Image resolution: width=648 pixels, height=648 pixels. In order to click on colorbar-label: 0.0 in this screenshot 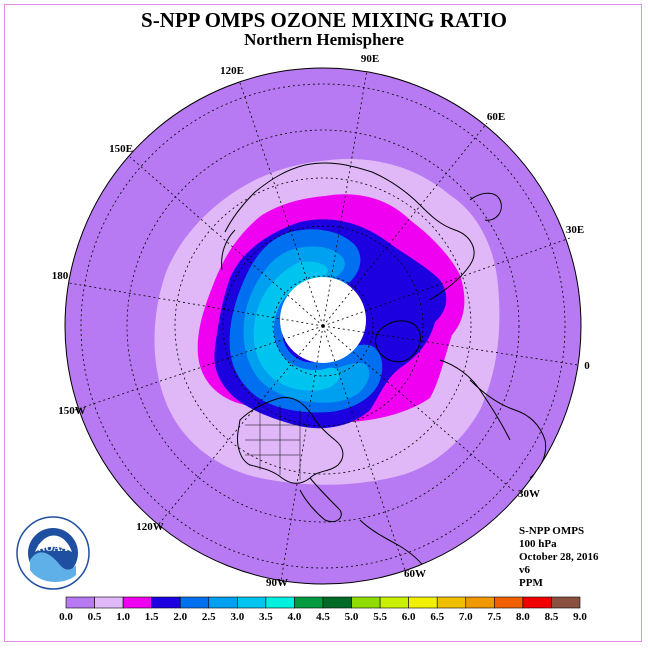, I will do `click(66, 617)`.